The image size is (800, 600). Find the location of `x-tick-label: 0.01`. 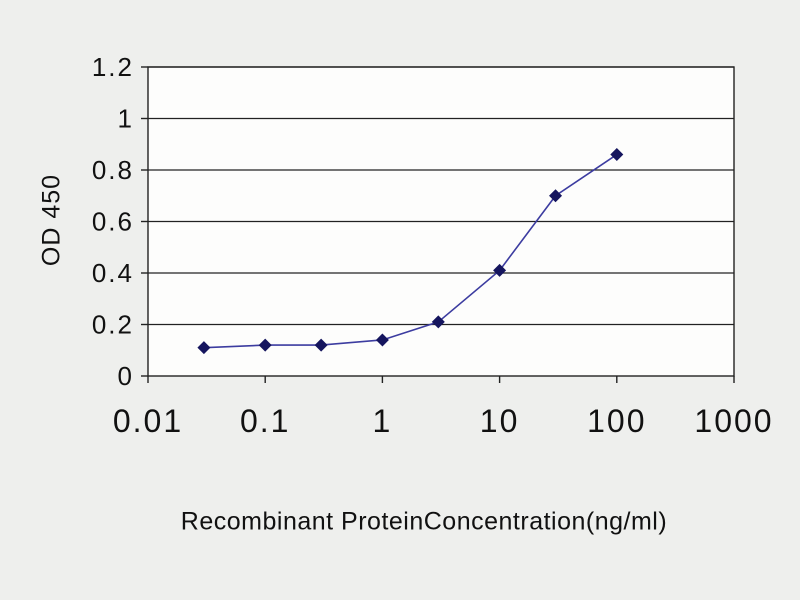

x-tick-label: 0.01 is located at coordinates (148, 421).